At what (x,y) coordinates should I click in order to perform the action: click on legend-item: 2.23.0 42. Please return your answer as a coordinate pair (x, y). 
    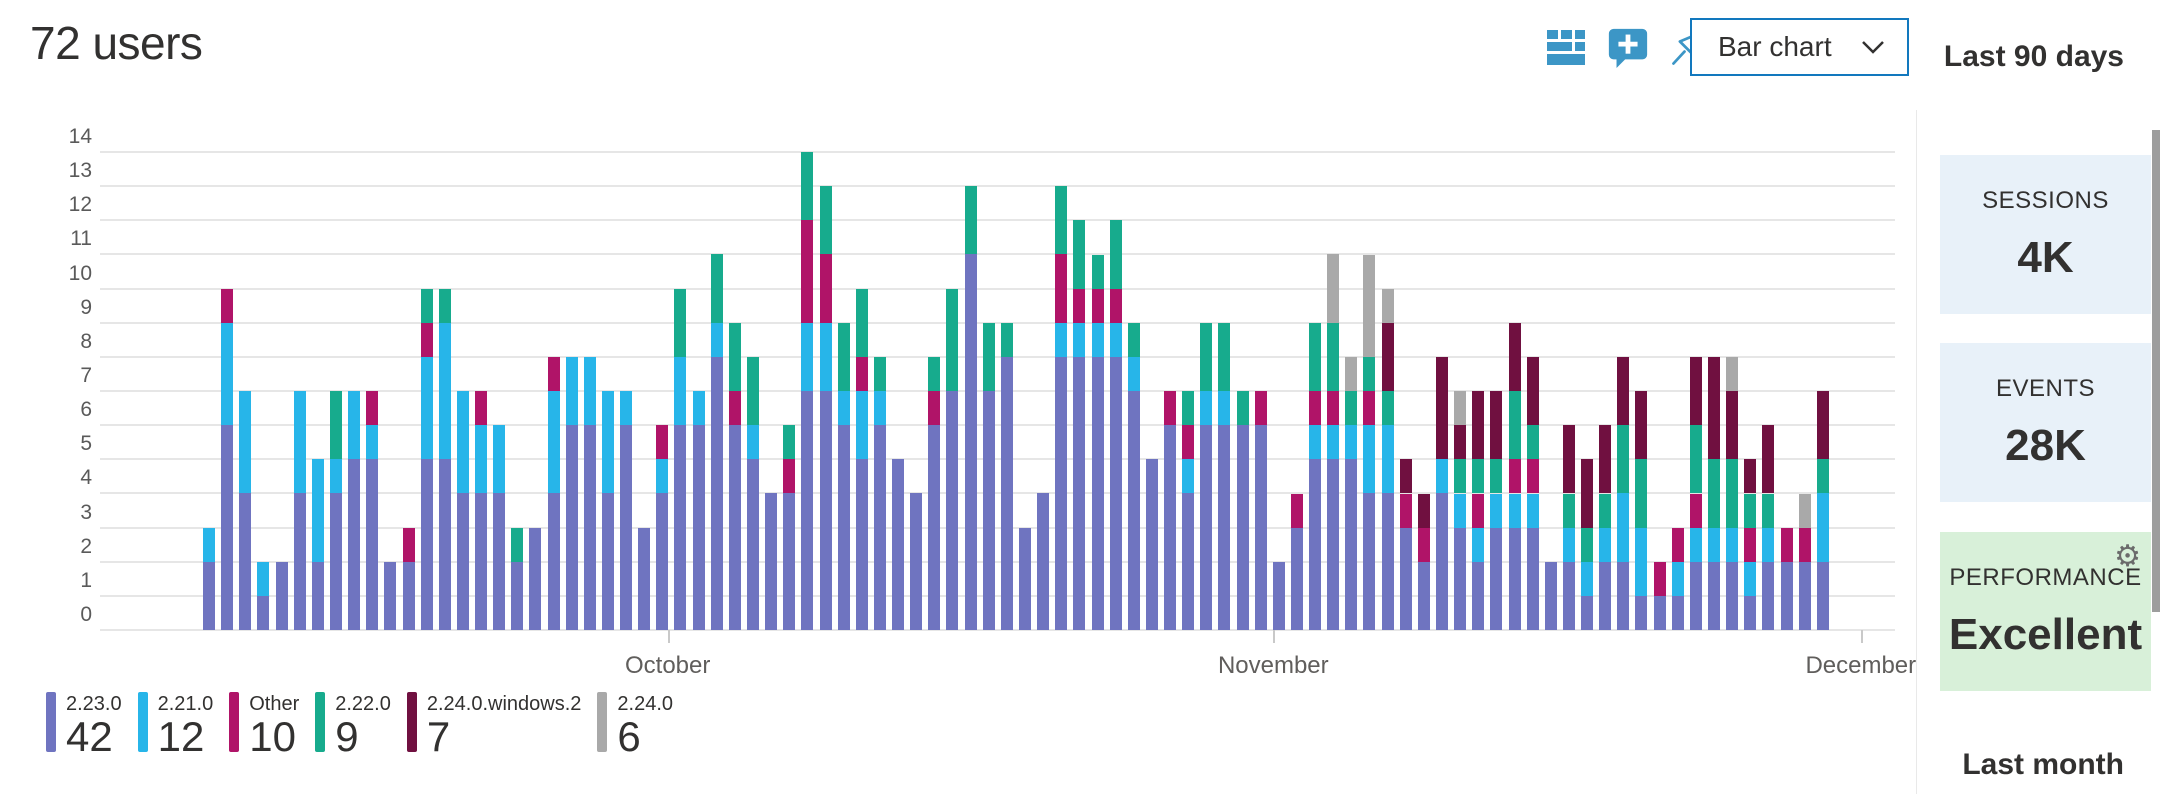
    Looking at the image, I should click on (84, 725).